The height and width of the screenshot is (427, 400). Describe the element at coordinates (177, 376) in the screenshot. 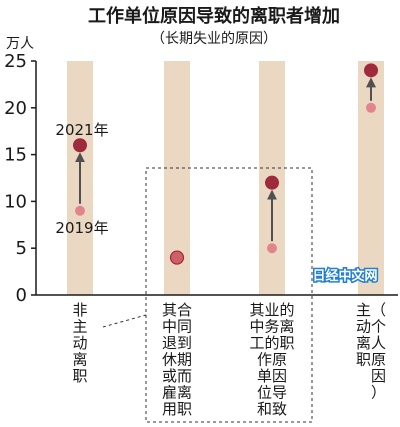

I see `category-label-contract-end: 或而` at that location.